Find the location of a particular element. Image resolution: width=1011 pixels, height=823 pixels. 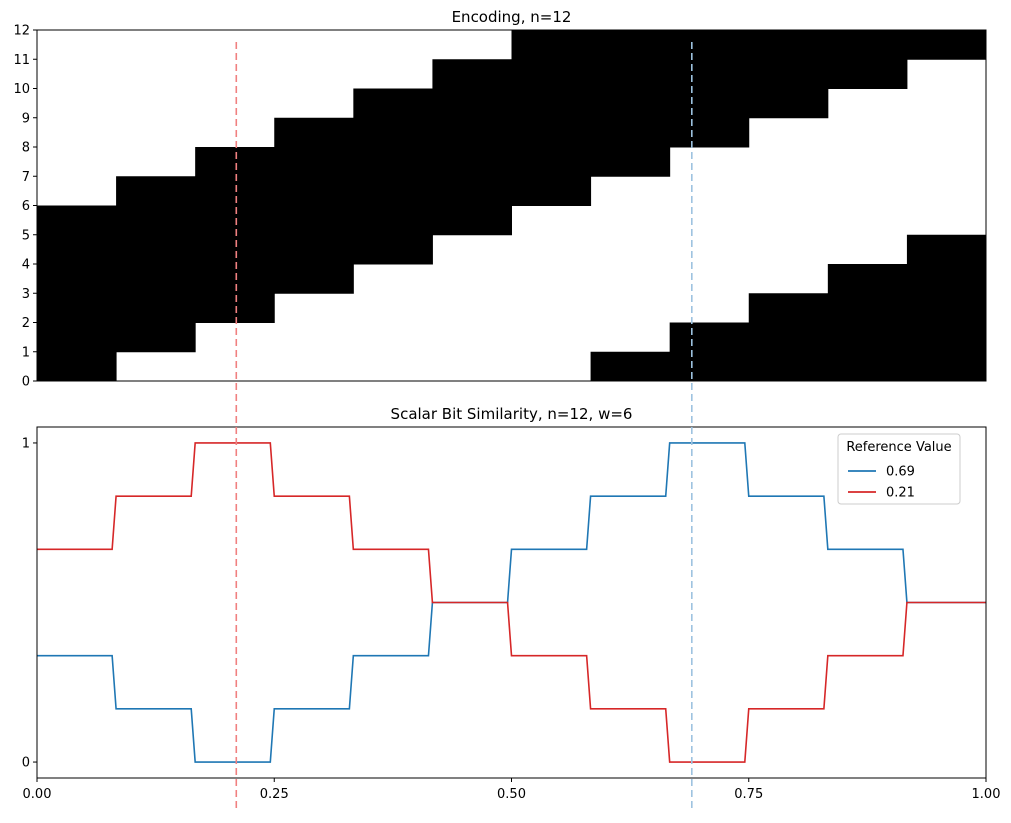

encoding-y-tick-label: 9 is located at coordinates (26, 118).